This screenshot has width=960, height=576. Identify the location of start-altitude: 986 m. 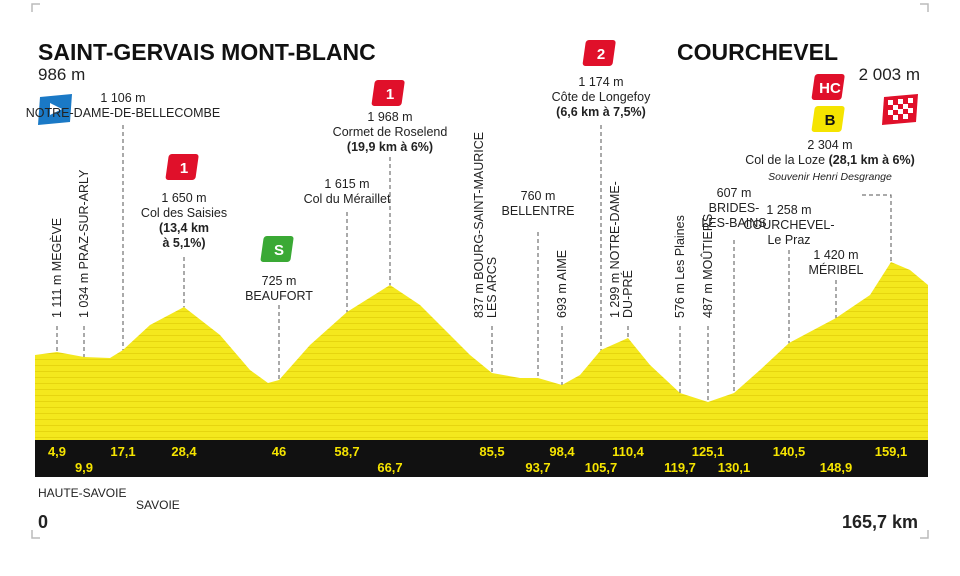
(61, 74).